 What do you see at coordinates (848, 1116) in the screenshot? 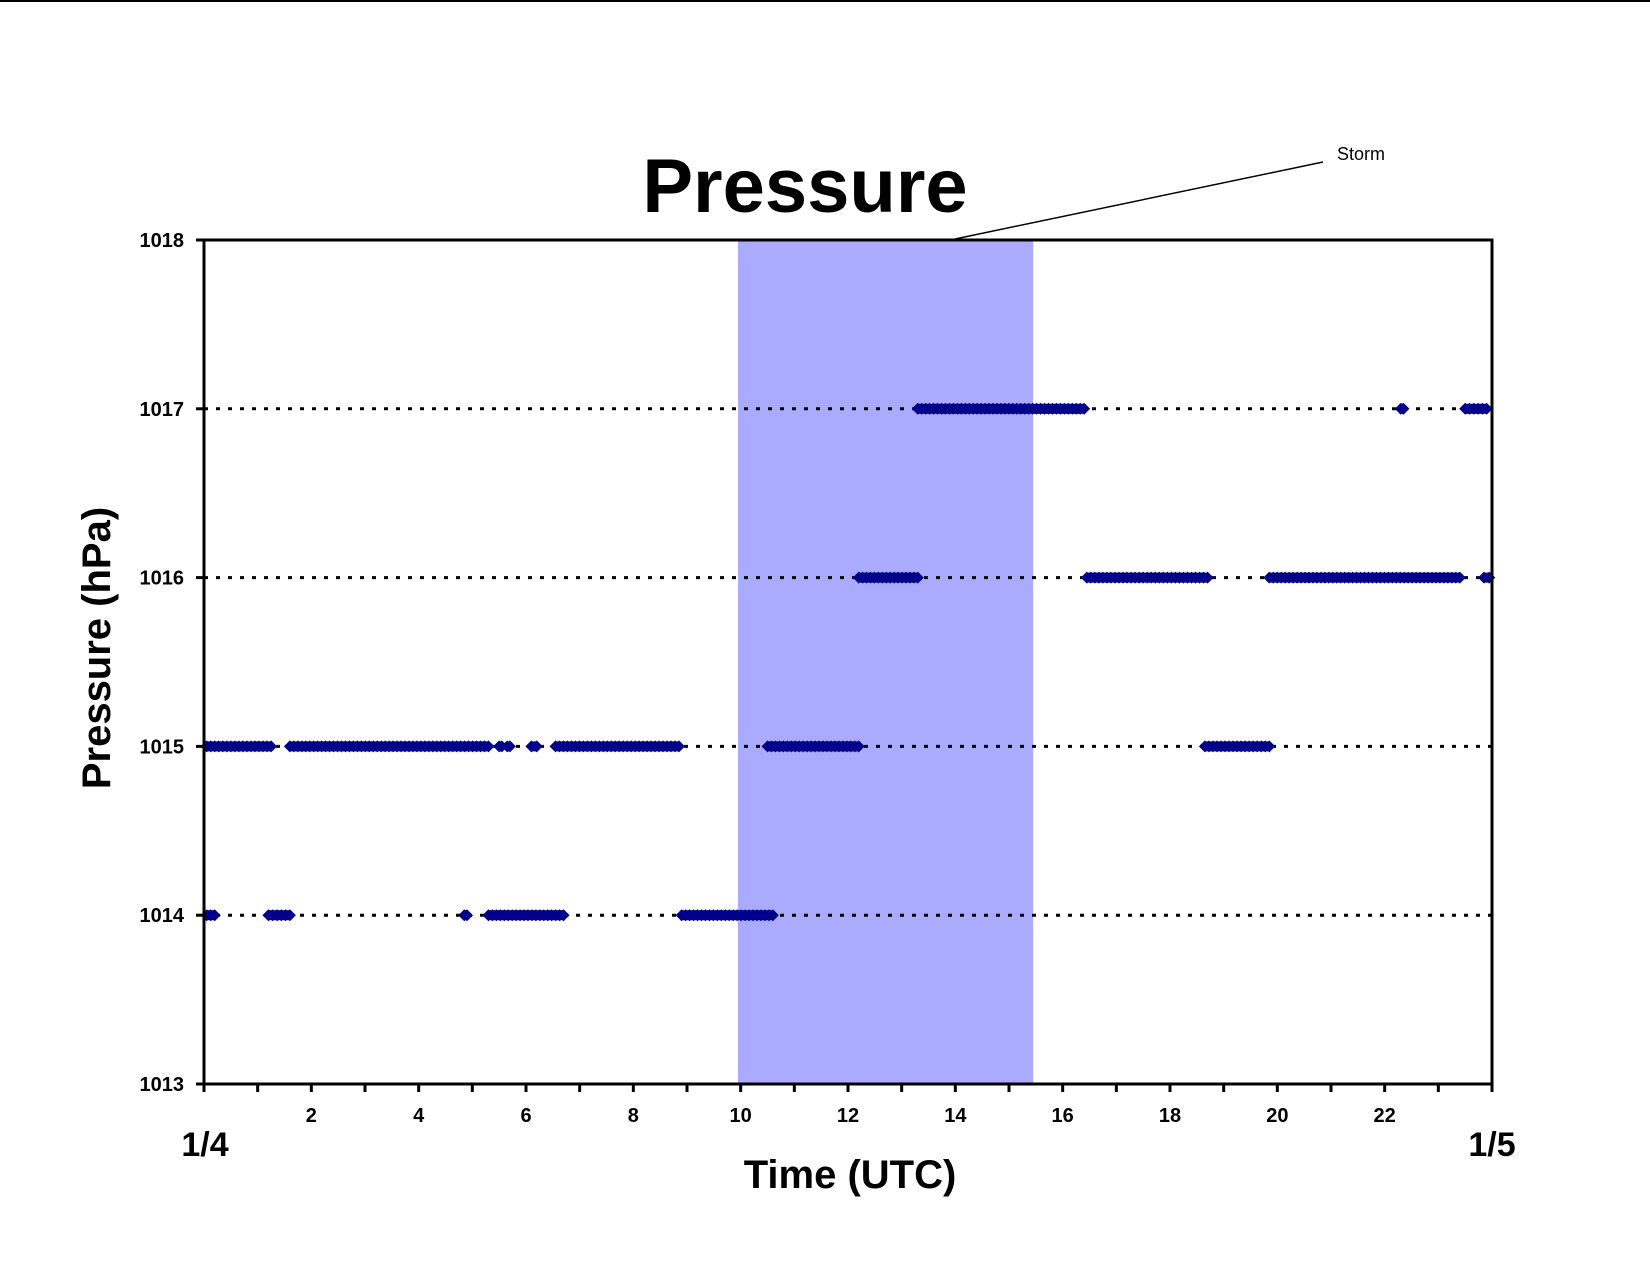
I see `x-tick-label: 12` at bounding box center [848, 1116].